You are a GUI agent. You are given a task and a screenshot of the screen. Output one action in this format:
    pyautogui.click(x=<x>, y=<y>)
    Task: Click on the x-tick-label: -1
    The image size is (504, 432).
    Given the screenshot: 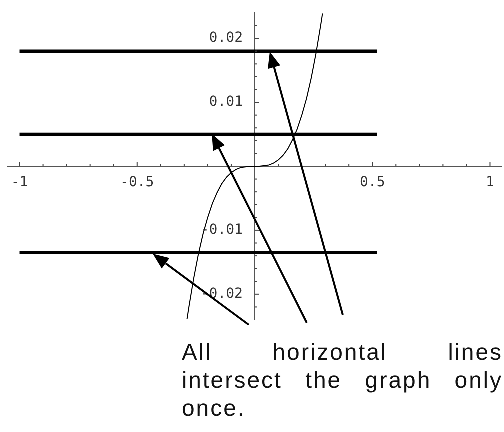 What is the action you would take?
    pyautogui.click(x=19, y=182)
    